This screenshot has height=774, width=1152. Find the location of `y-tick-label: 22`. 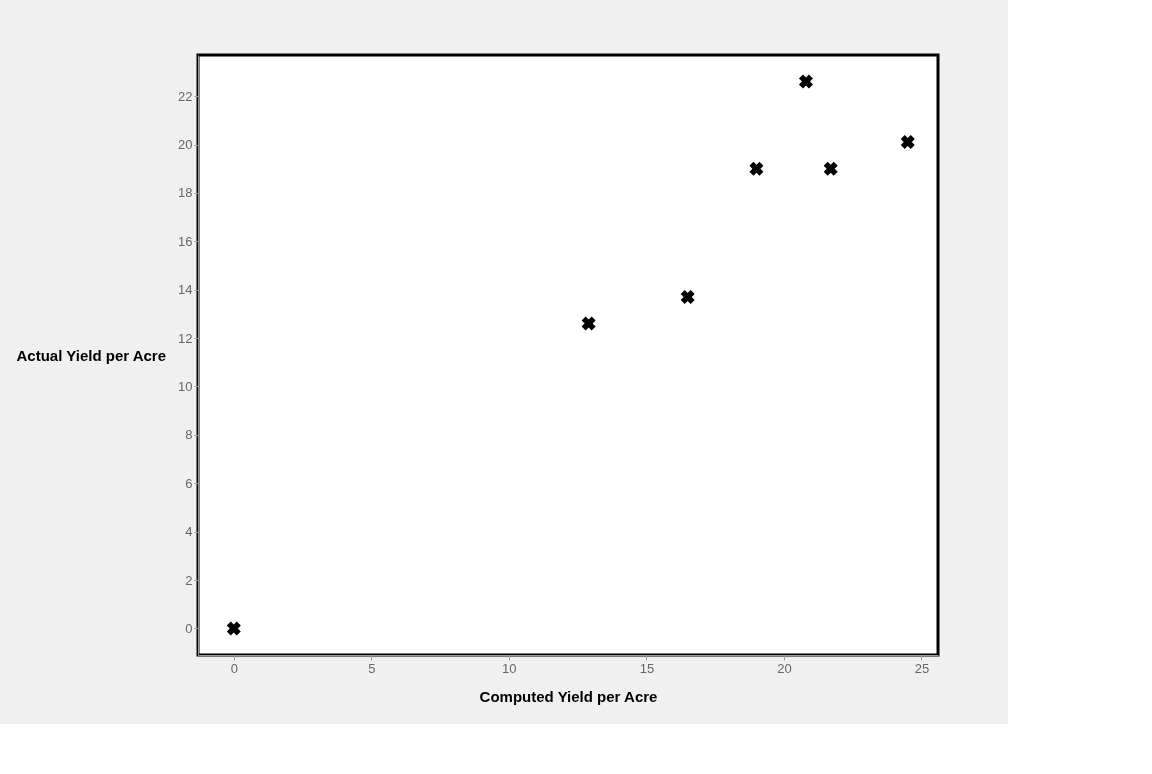

y-tick-label: 22 is located at coordinates (185, 96).